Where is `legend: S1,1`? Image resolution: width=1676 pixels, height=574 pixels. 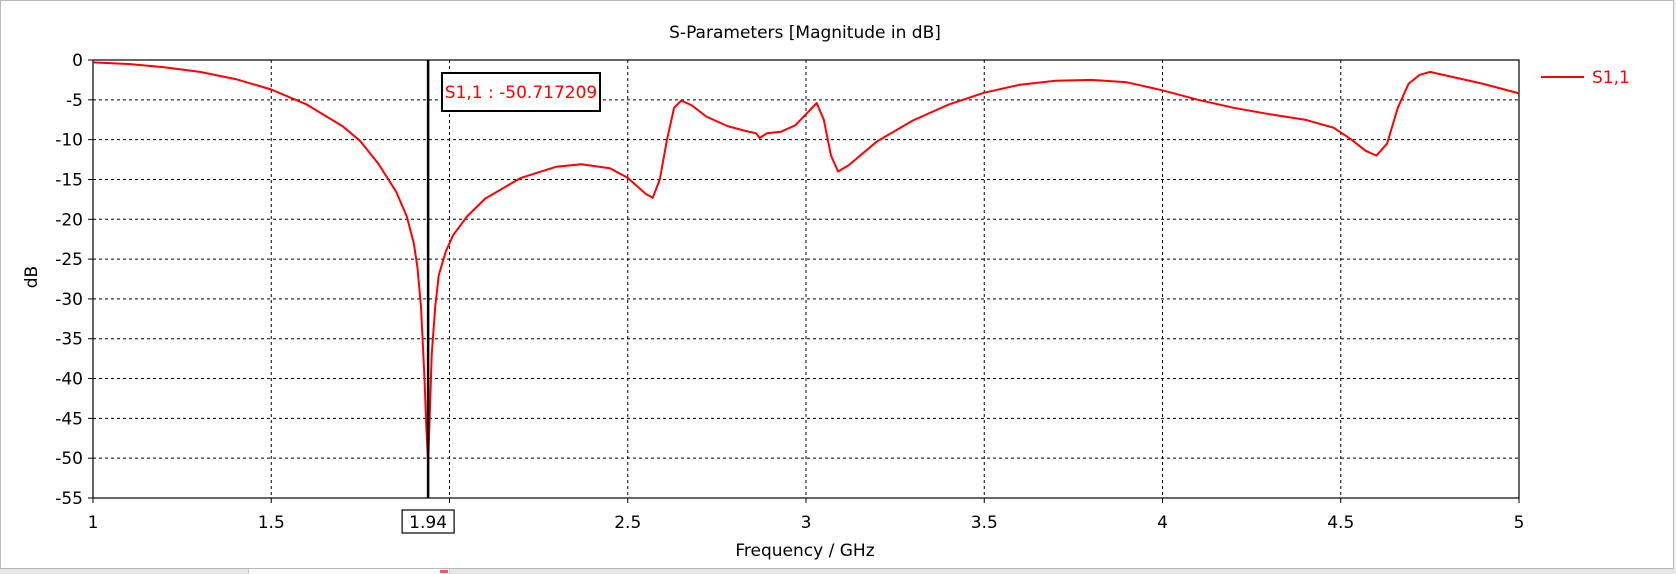
legend: S1,1 is located at coordinates (1585, 78).